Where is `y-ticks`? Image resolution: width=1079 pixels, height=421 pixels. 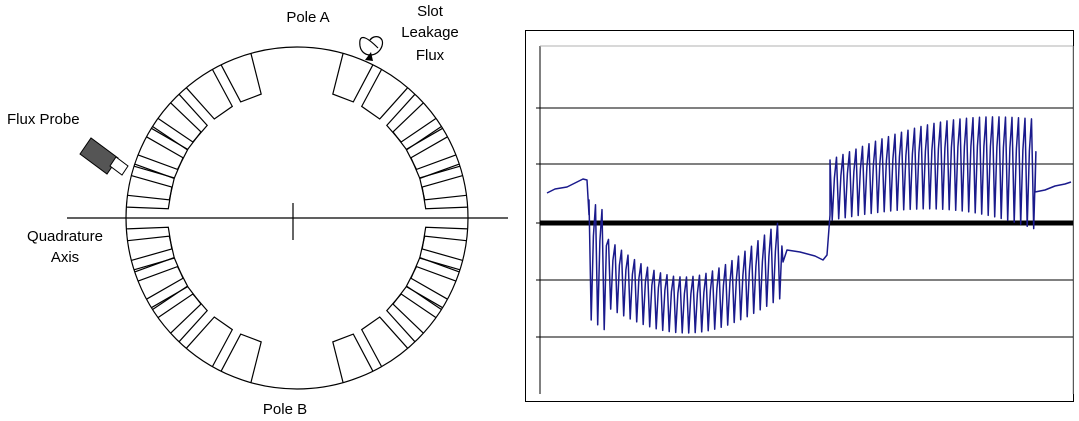
y-ticks is located at coordinates (538, 222).